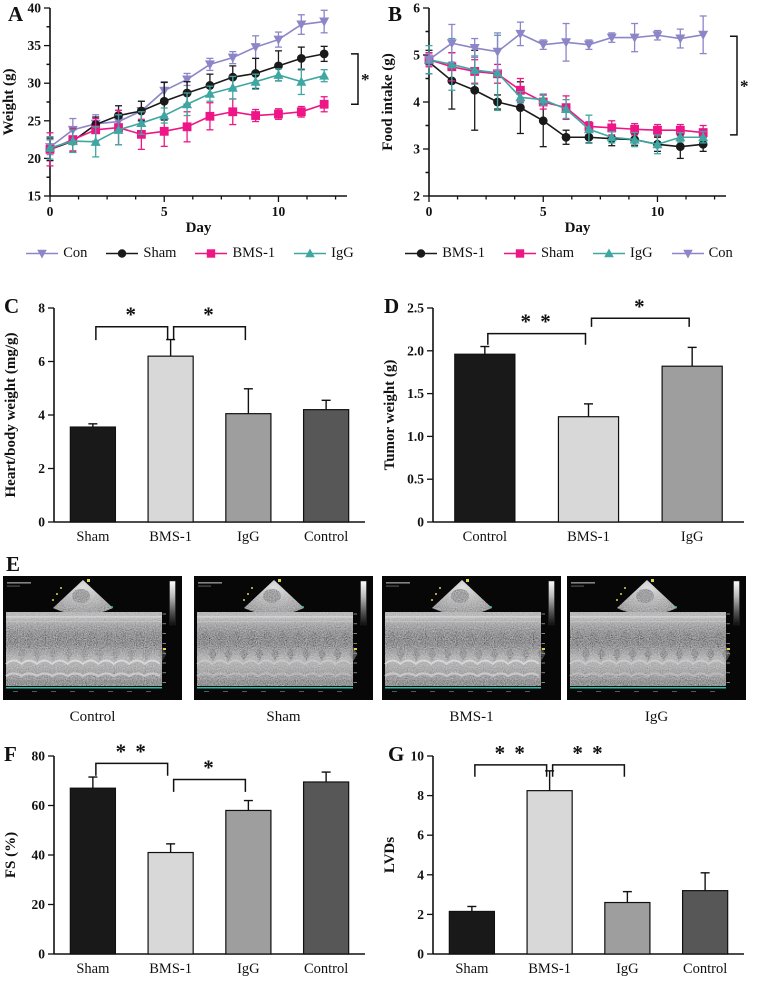 This screenshot has width=758, height=991. I want to click on panel-B-food-intake-chart: 2 3 4 5 6 0 5 10 Day Food intake (g) *, so click(568, 120).